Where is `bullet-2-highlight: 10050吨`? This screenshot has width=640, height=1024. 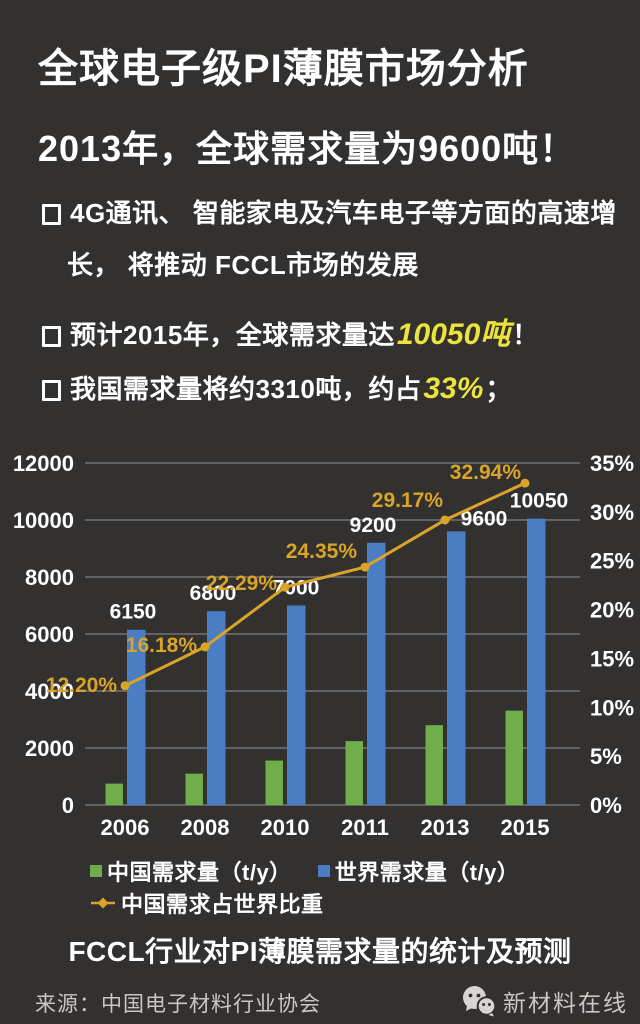
bullet-2-highlight: 10050吨 is located at coordinates (453, 334).